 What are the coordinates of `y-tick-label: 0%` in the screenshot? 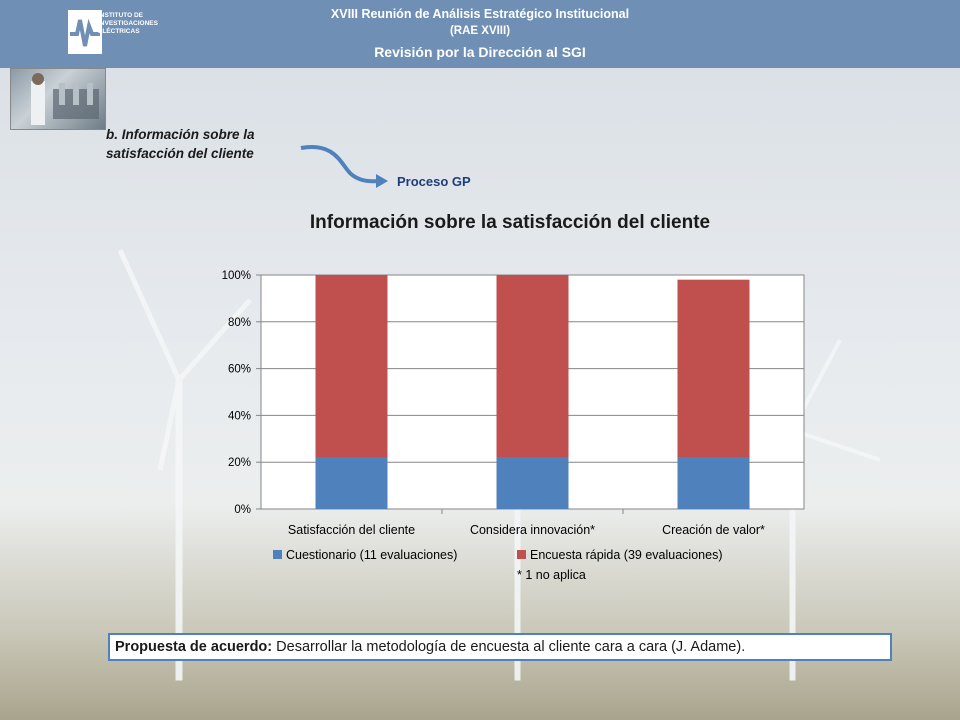 It's located at (242, 510).